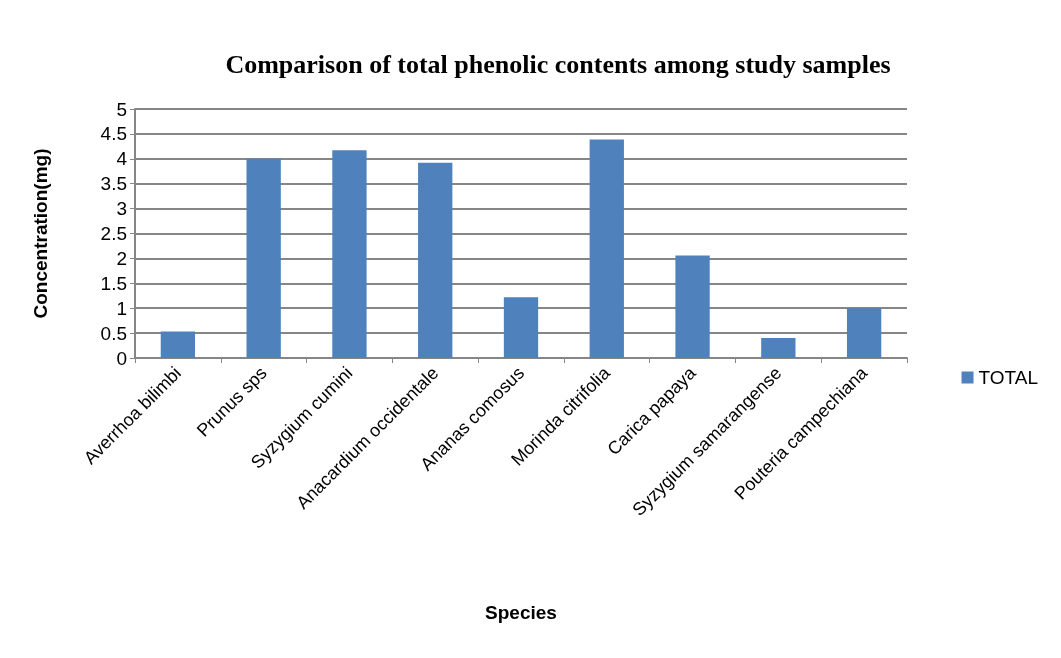 Image resolution: width=1061 pixels, height=658 pixels. Describe the element at coordinates (521, 612) in the screenshot. I see `x-axis-title: Species` at that location.